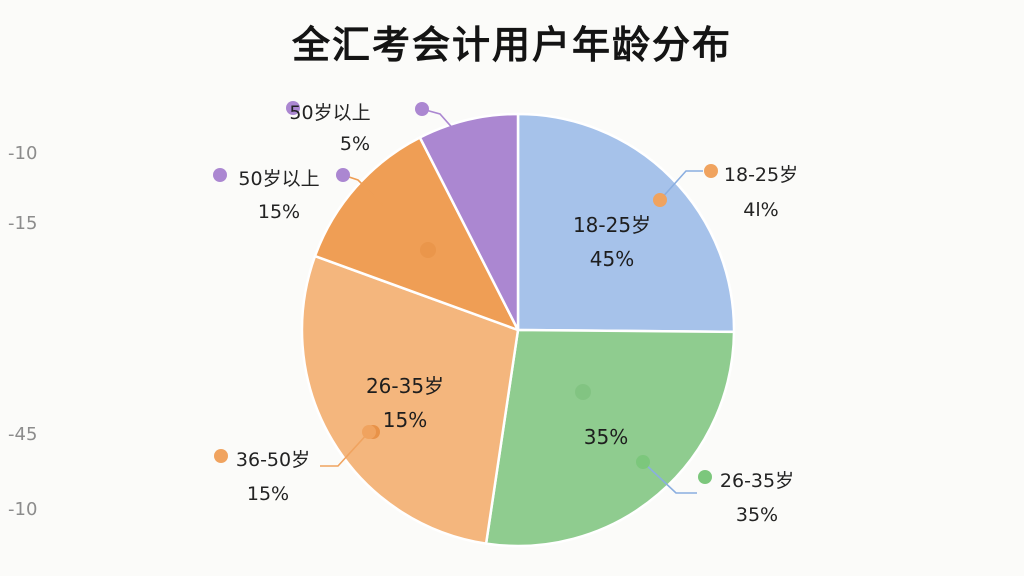  Describe the element at coordinates (757, 515) in the screenshot. I see `callout-percent-5: 35%` at that location.